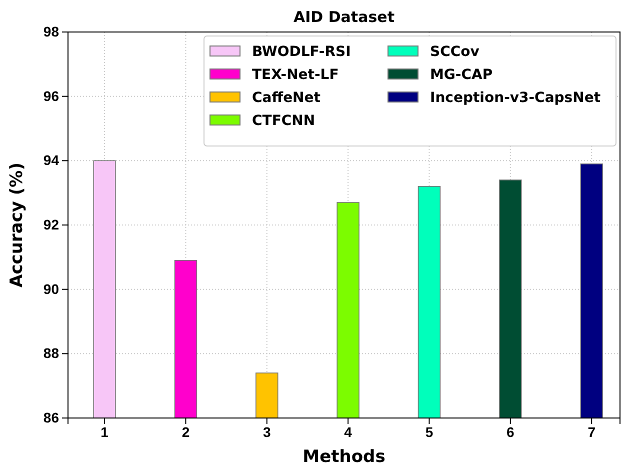  What do you see at coordinates (286, 98) in the screenshot?
I see `legend-label: CaffeNet` at bounding box center [286, 98].